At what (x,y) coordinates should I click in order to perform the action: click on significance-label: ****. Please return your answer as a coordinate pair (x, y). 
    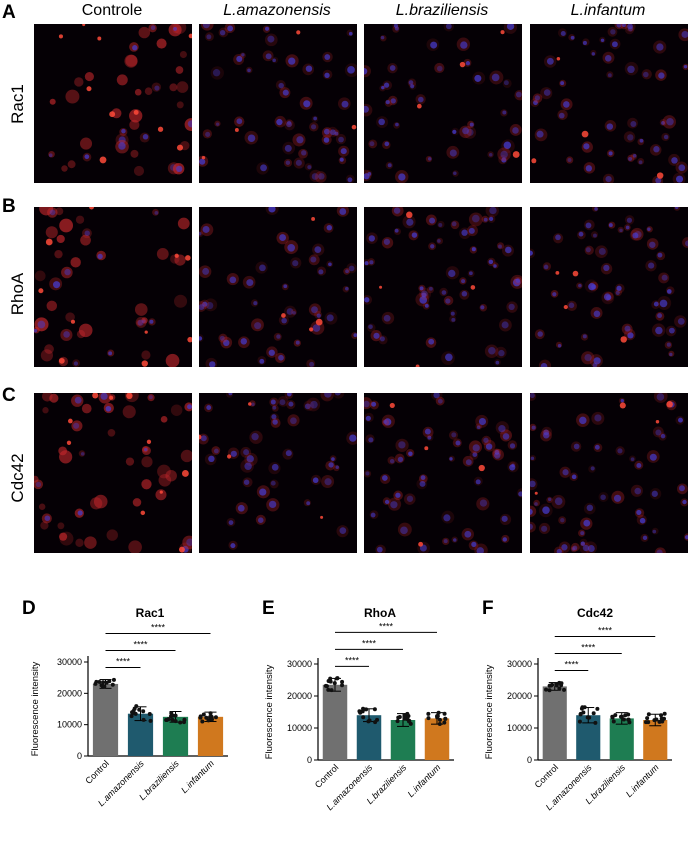
    Looking at the image, I should click on (571, 665).